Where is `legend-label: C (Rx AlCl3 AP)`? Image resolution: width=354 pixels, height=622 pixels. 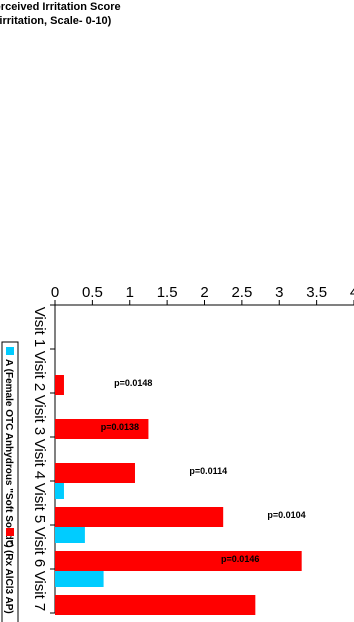 legend-label: C (Rx AlCl3 AP) is located at coordinates (8, 577).